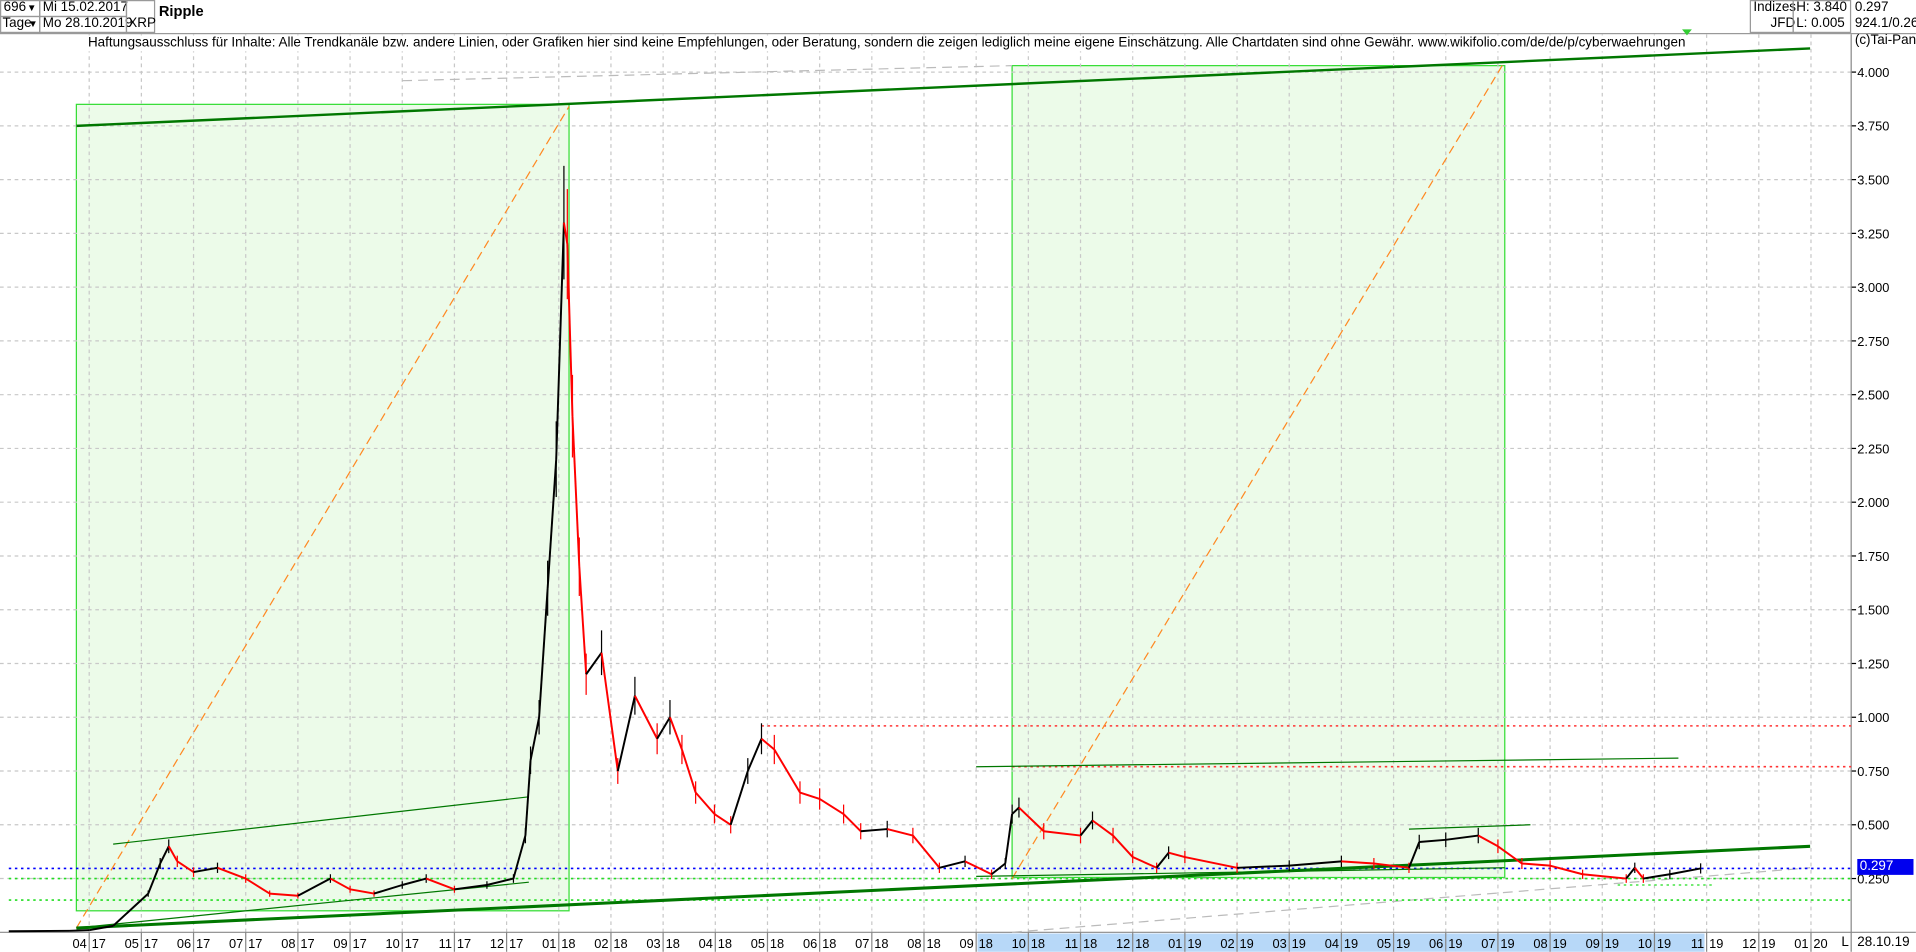  I want to click on y-tick-label: 3.000, so click(1873, 287).